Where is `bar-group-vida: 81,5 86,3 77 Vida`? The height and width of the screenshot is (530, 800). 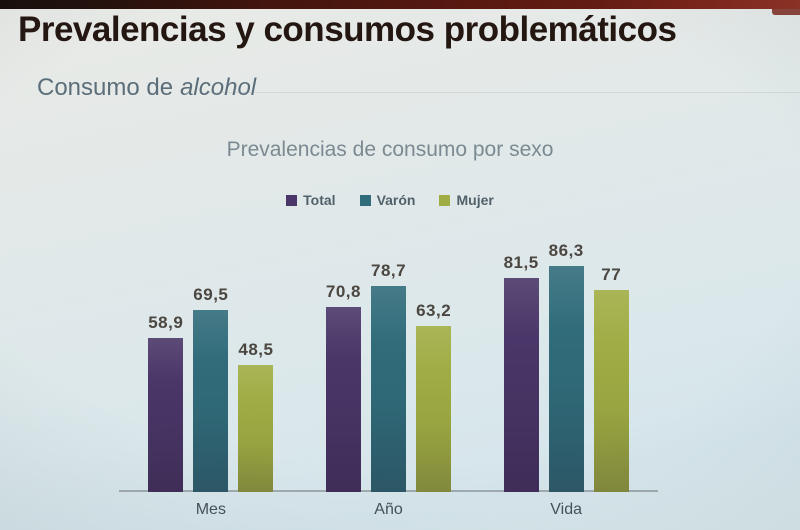 bar-group-vida: 81,5 86,3 77 Vida is located at coordinates (566, 379).